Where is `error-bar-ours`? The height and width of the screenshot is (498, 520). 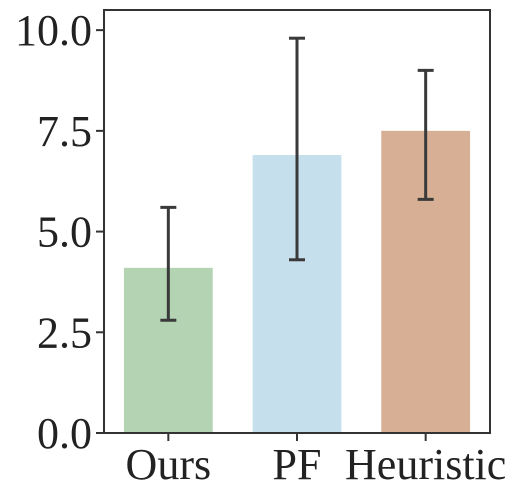
error-bar-ours is located at coordinates (168, 263).